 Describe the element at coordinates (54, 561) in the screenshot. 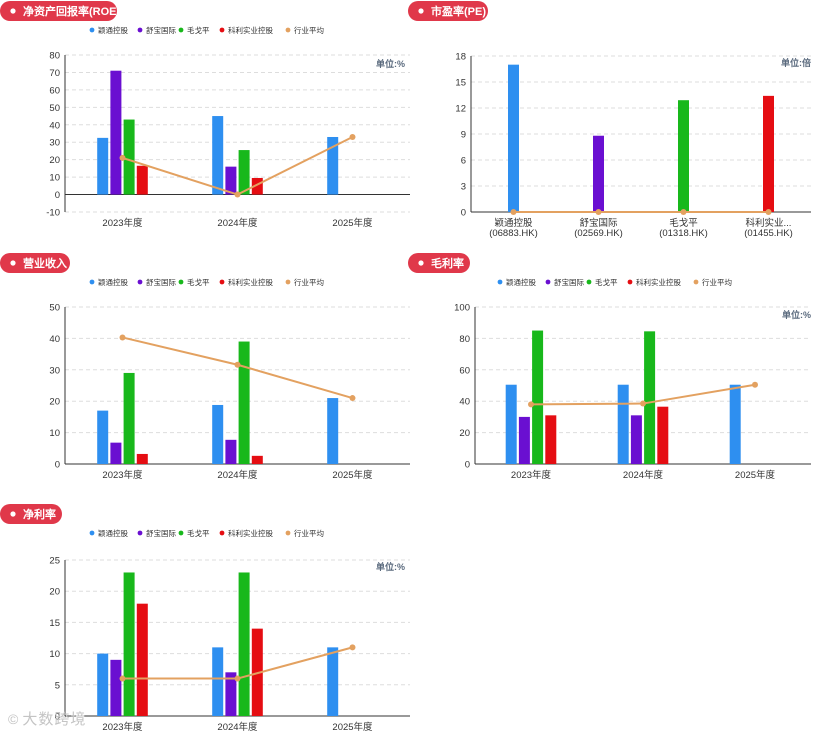

I see `y-tick-label: 25` at that location.